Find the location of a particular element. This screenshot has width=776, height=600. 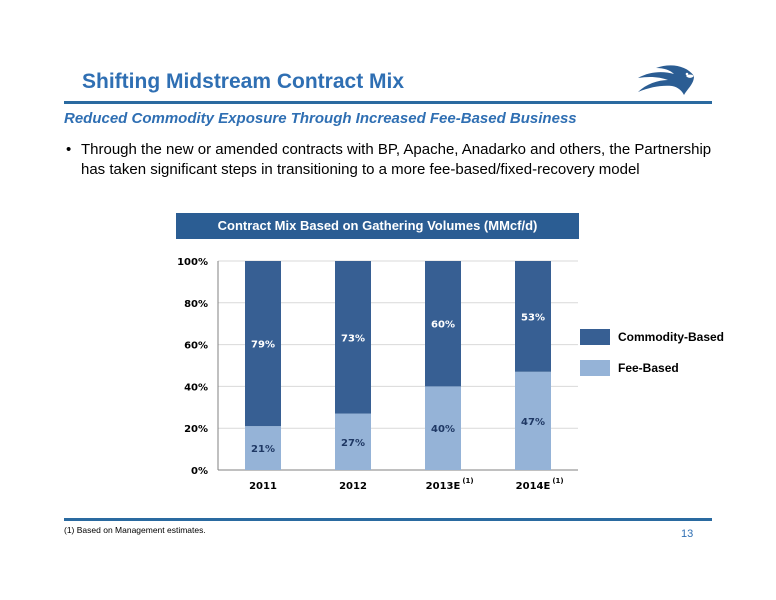

header-rule is located at coordinates (388, 102).